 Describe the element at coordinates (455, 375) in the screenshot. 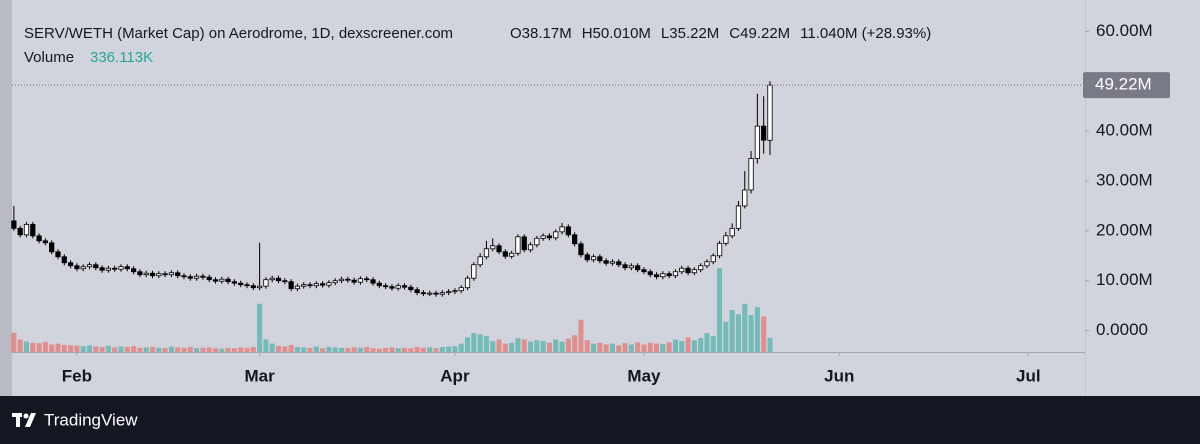

I see `x-tick-label: Apr` at that location.